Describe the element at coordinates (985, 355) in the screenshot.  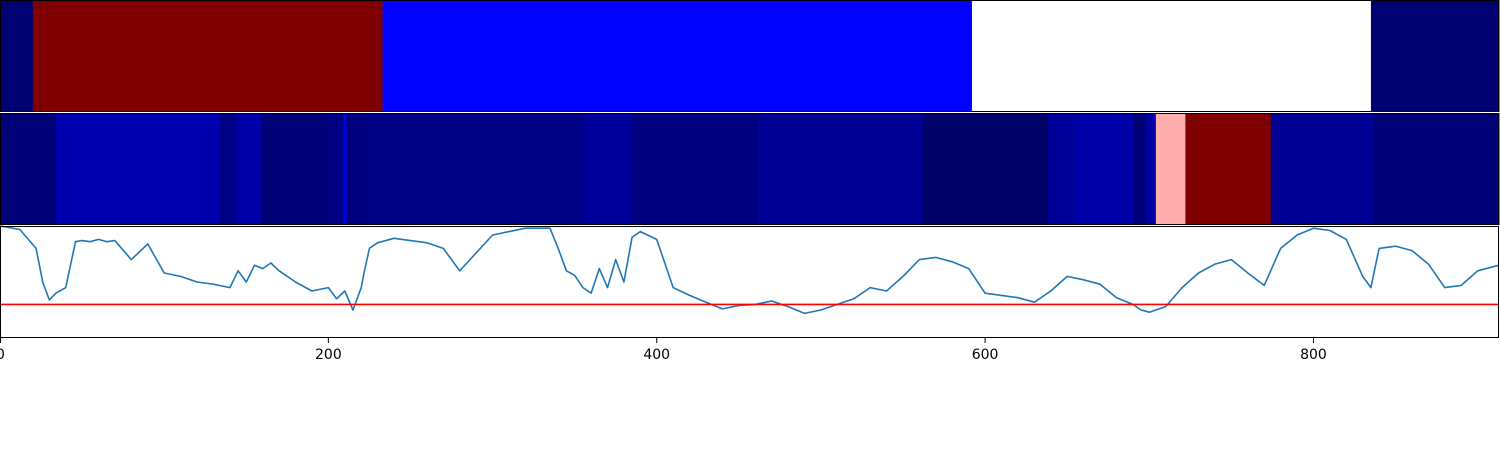
I see `x-tick-label-600: 600` at that location.